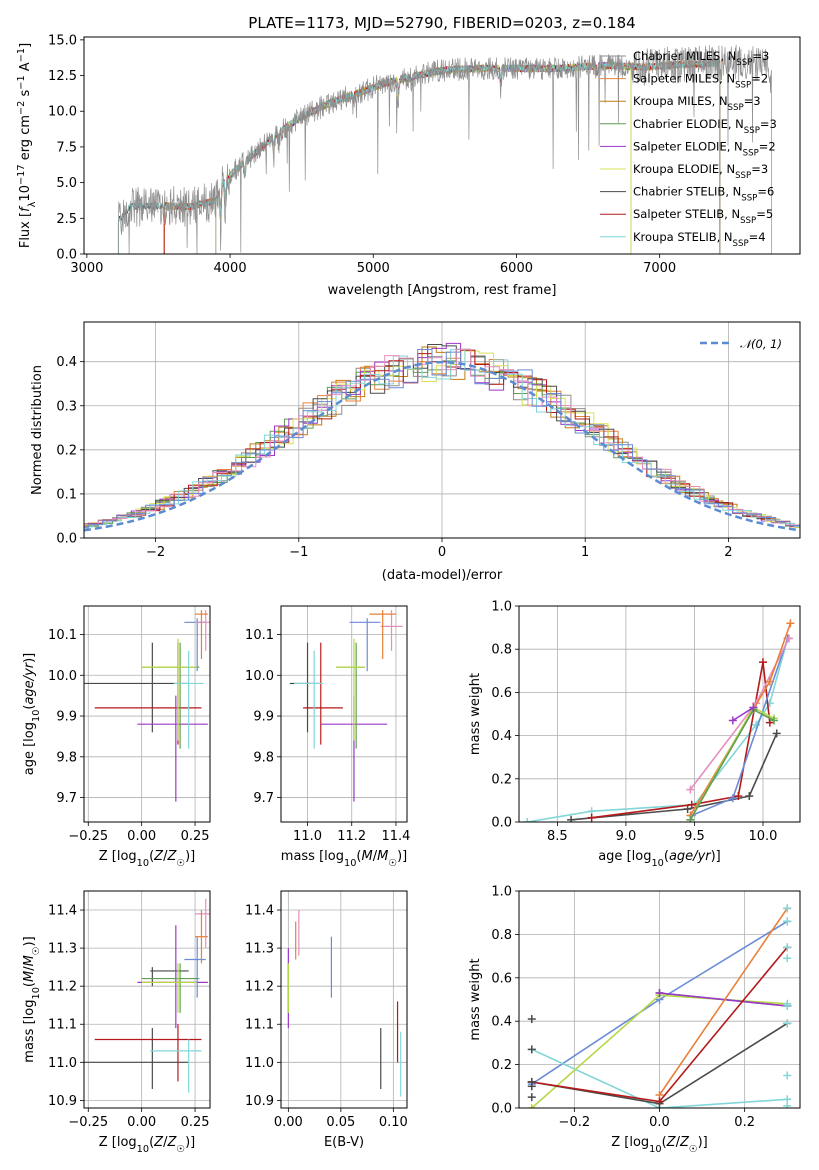 The image size is (819, 1170). Describe the element at coordinates (21, 82) in the screenshot. I see `text-span: −1` at that location.